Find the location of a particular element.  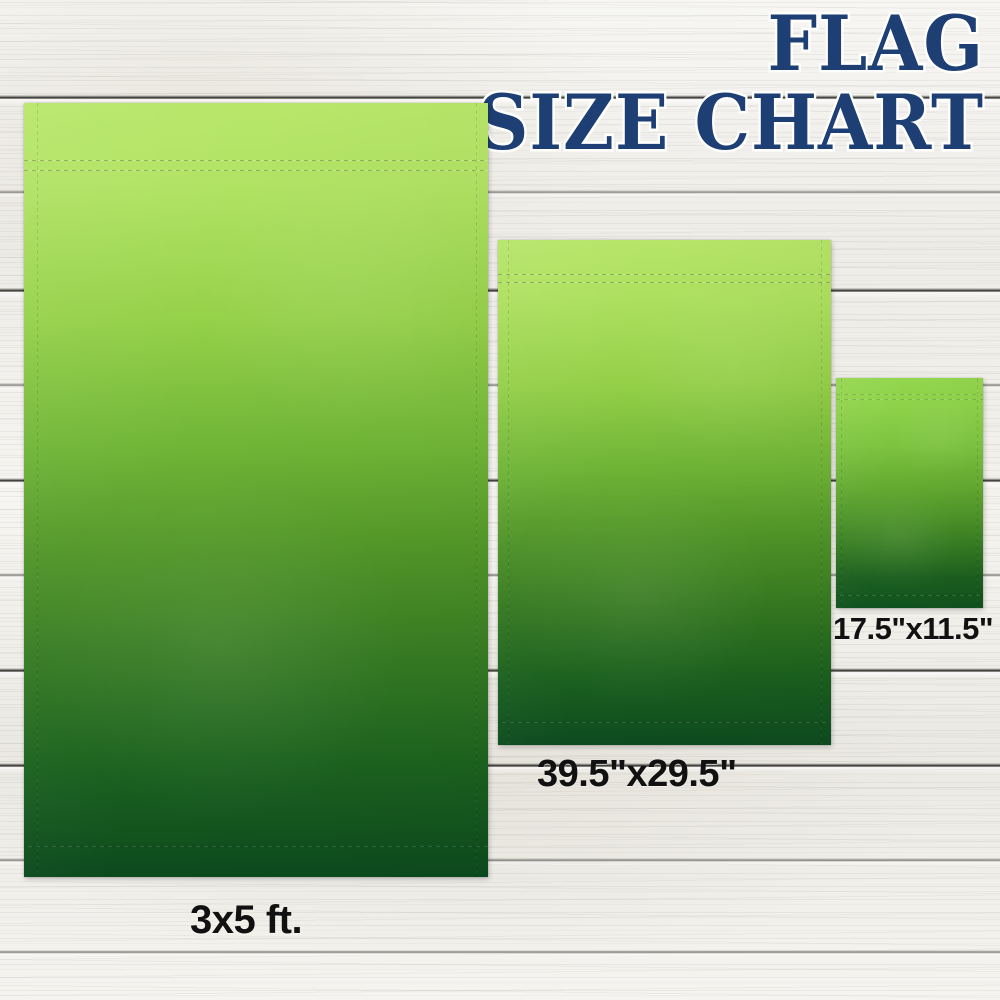

flag-small is located at coordinates (909, 493).